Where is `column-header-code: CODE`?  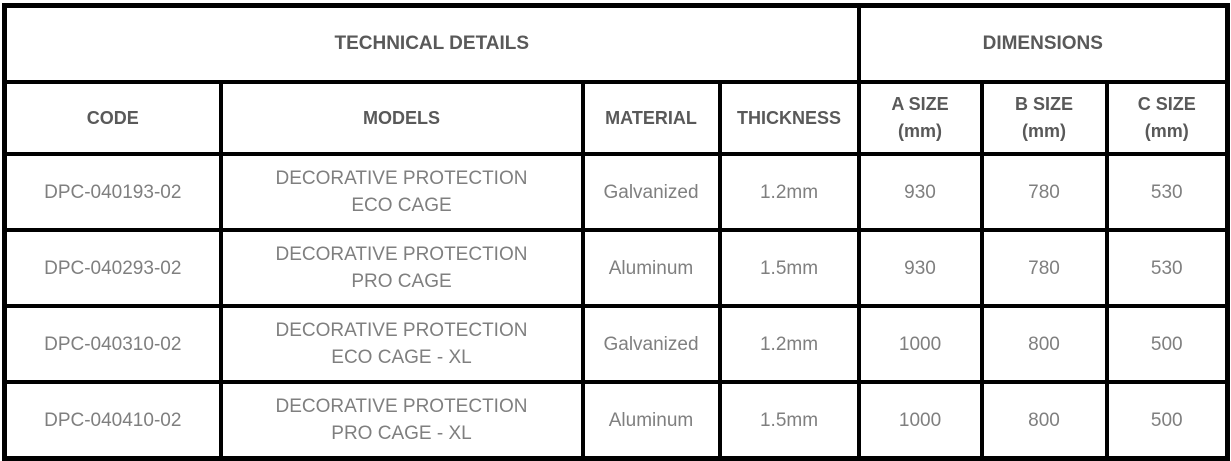 column-header-code: CODE is located at coordinates (112, 118).